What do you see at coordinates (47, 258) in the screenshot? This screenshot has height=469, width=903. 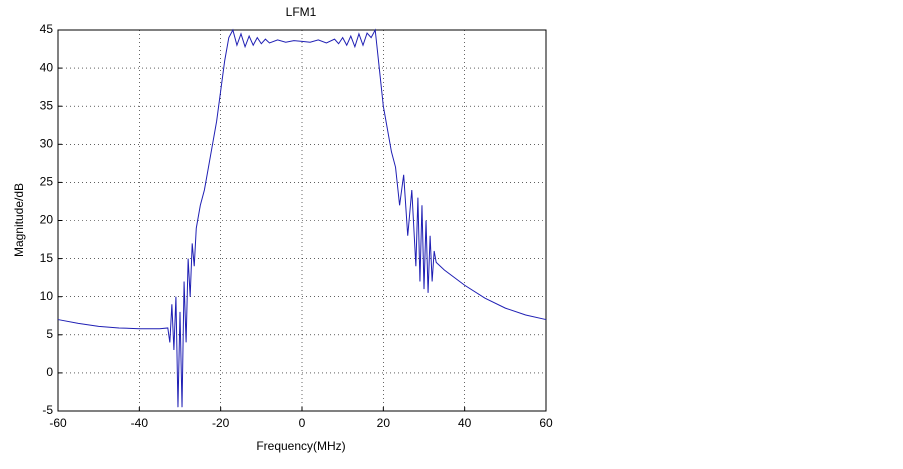 I see `y-tick-label: 15` at bounding box center [47, 258].